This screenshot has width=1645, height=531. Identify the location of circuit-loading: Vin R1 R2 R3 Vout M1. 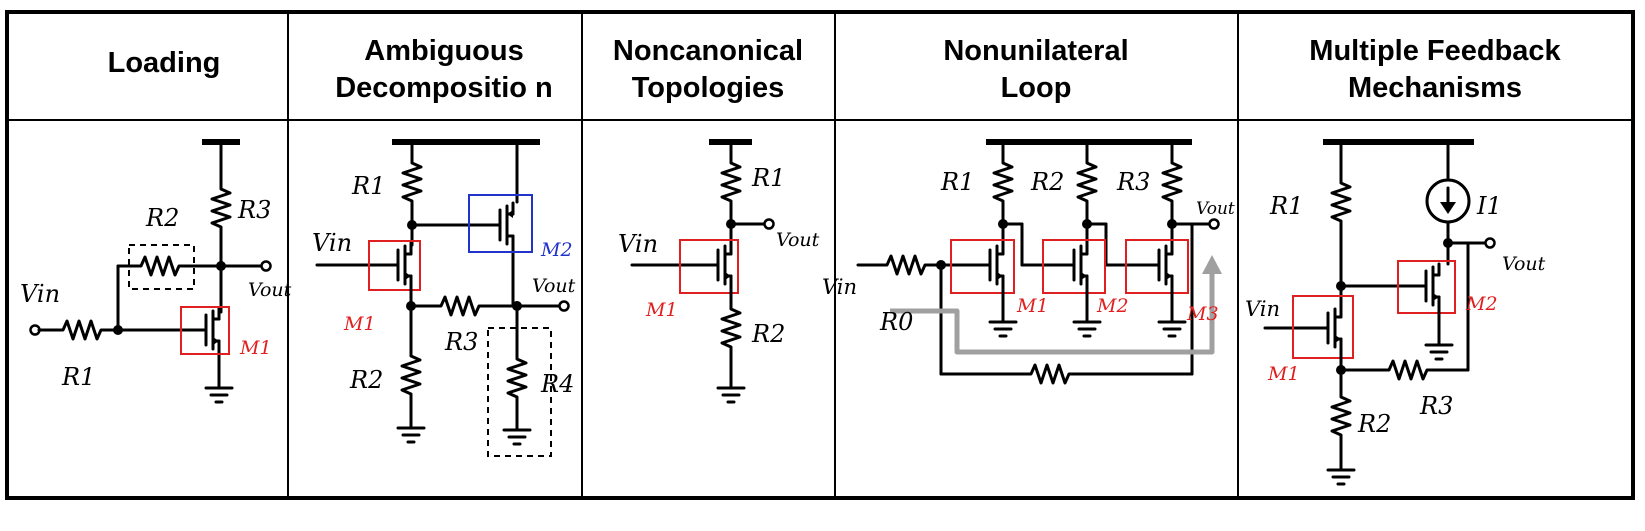
(156, 271).